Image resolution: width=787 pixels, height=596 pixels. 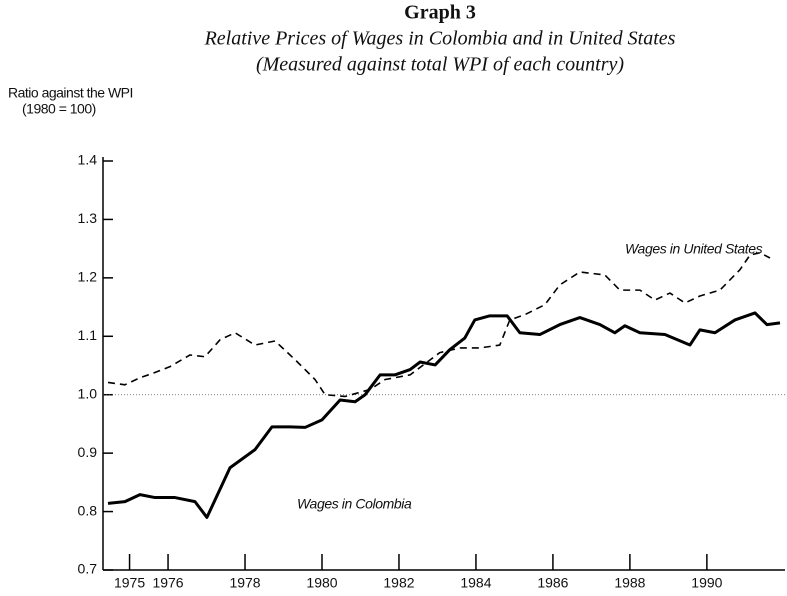 I want to click on x-tick-label: 1990, so click(x=706, y=583).